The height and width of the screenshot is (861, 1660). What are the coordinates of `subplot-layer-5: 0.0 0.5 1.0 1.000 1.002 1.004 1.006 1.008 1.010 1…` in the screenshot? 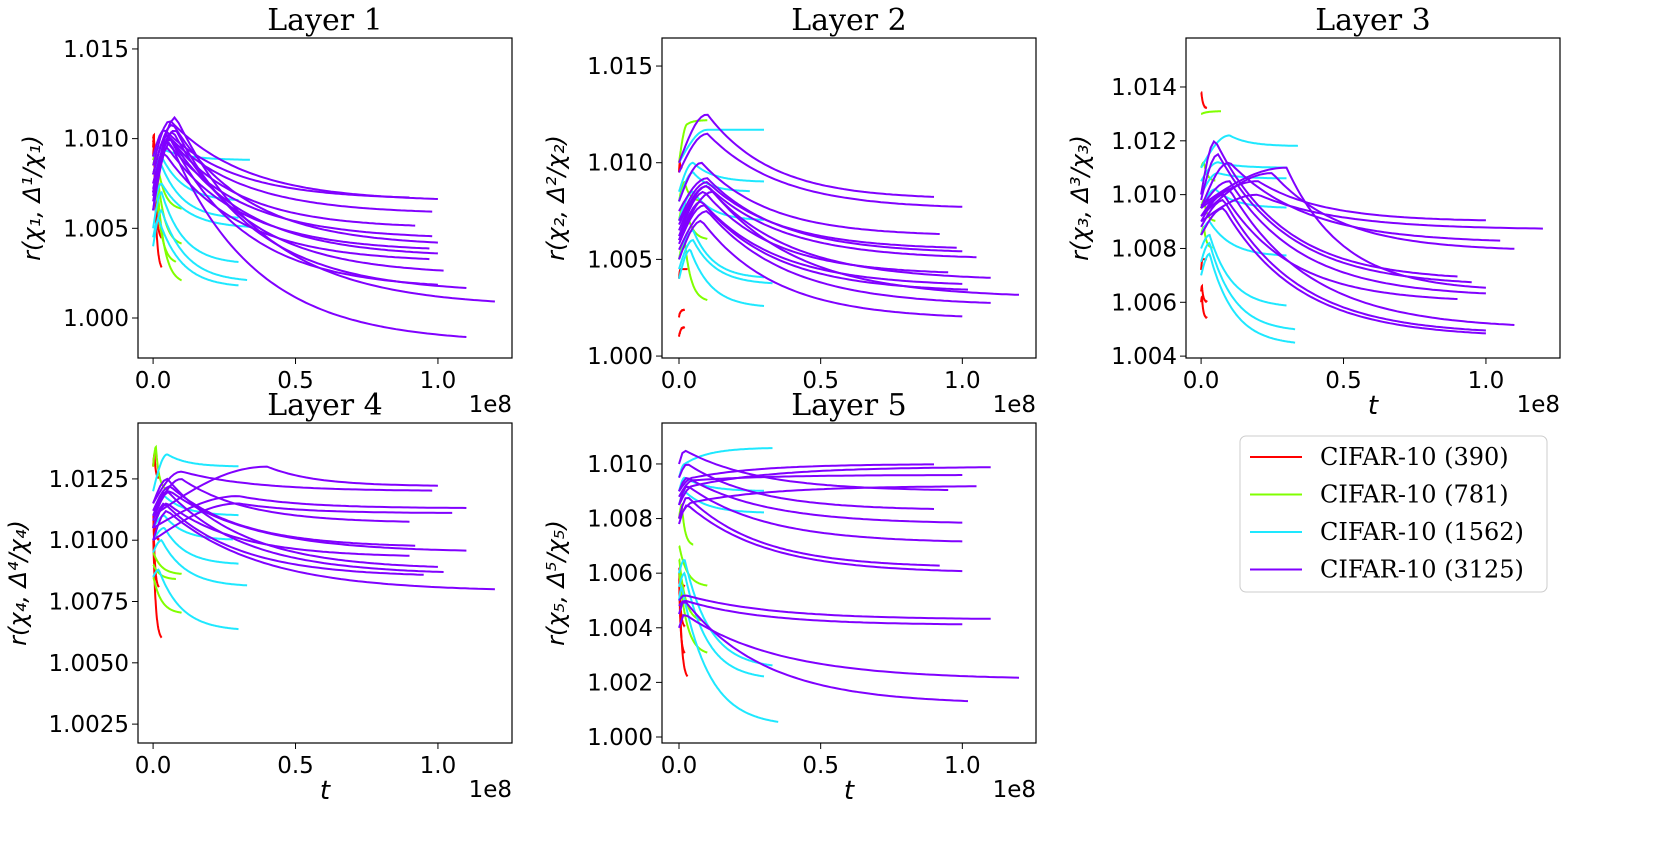 It's located at (789, 597).